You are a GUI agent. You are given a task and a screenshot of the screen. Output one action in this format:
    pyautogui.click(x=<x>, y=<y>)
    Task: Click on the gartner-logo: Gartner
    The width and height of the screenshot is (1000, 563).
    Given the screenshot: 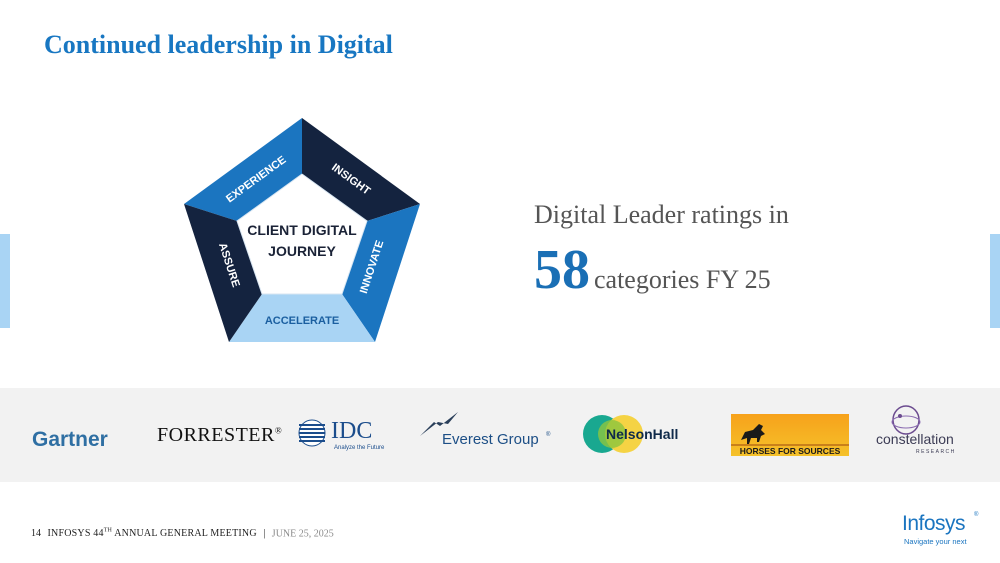 What is the action you would take?
    pyautogui.click(x=70, y=439)
    